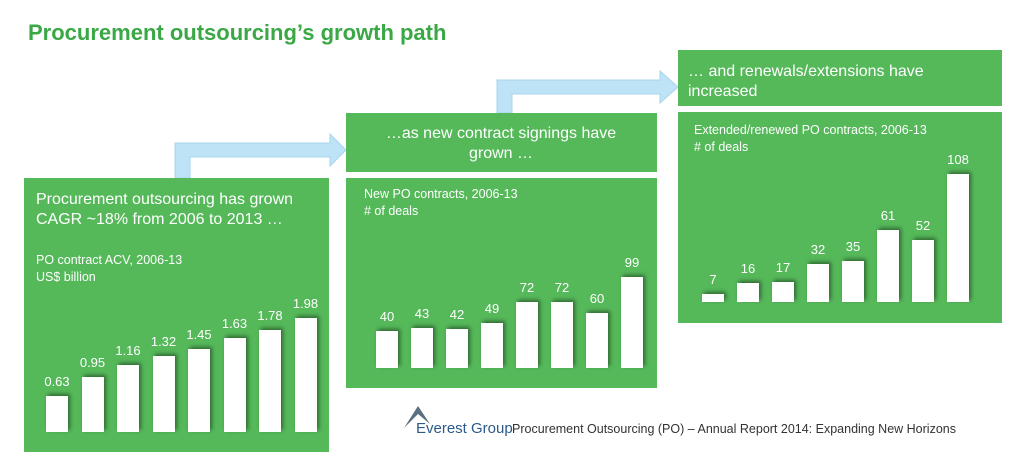 This screenshot has height=474, width=1024. I want to click on data-label: 61, so click(888, 215).